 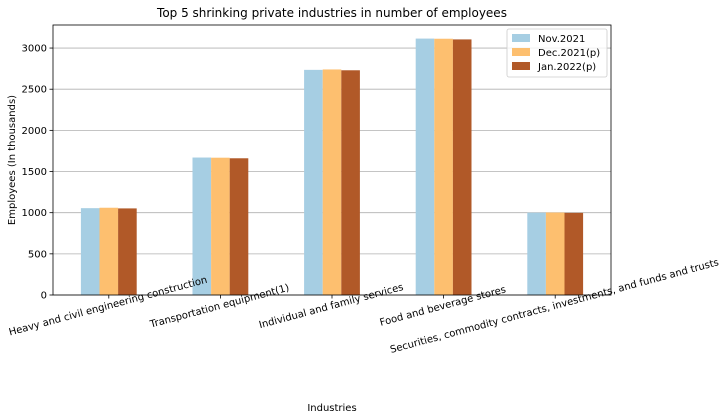 What do you see at coordinates (566, 67) in the screenshot?
I see `legend-label: Jan.2022(p)` at bounding box center [566, 67].